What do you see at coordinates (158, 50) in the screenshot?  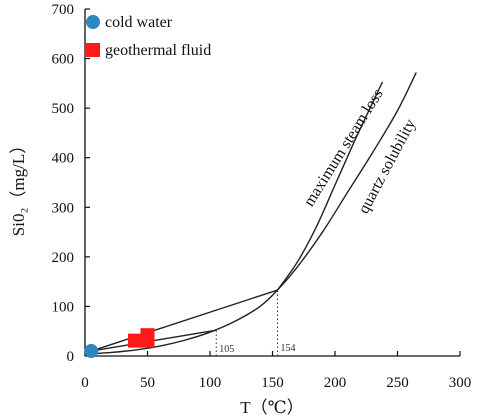 I see `legend-label-geothermal-fluid: geothermal fluid` at bounding box center [158, 50].